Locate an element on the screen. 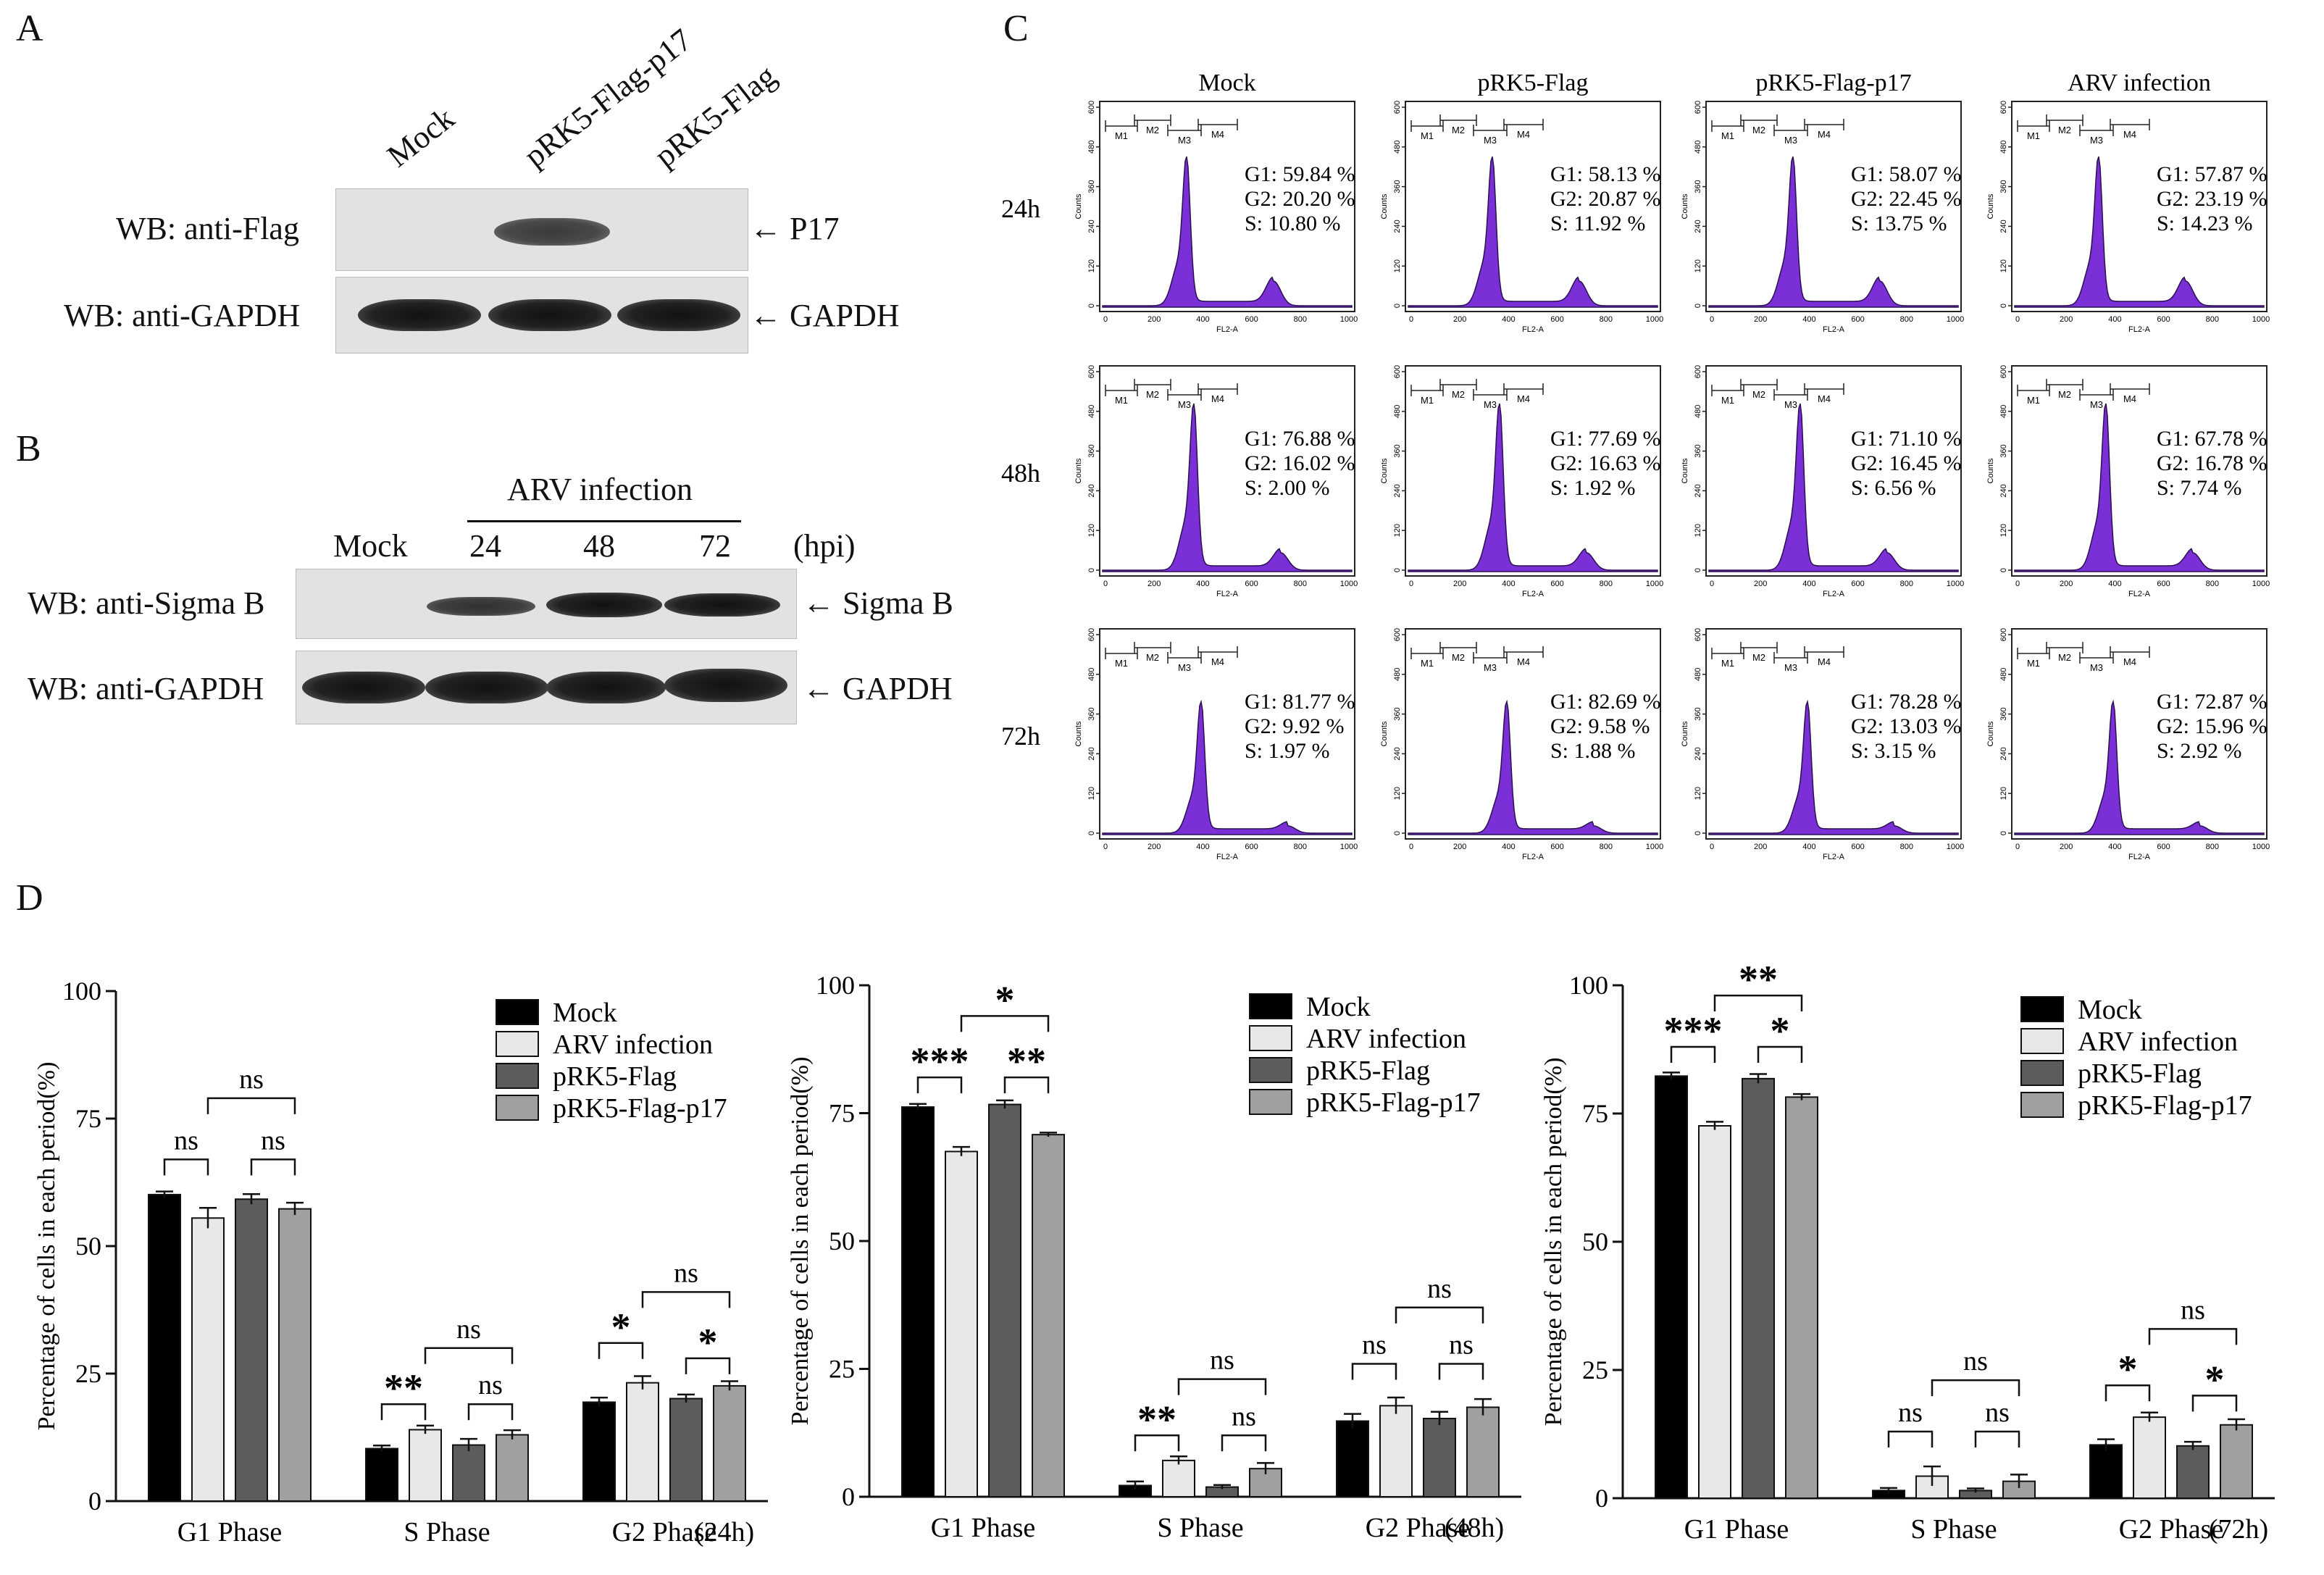 Image resolution: width=2324 pixels, height=1575 pixels. legend-swatch is located at coordinates (2042, 1041).